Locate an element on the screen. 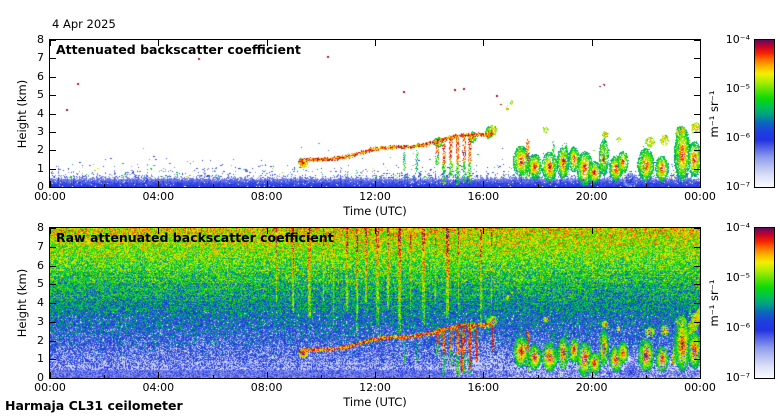  panel-title-attenuated: Attenuated backscatter coefficient is located at coordinates (178, 49).